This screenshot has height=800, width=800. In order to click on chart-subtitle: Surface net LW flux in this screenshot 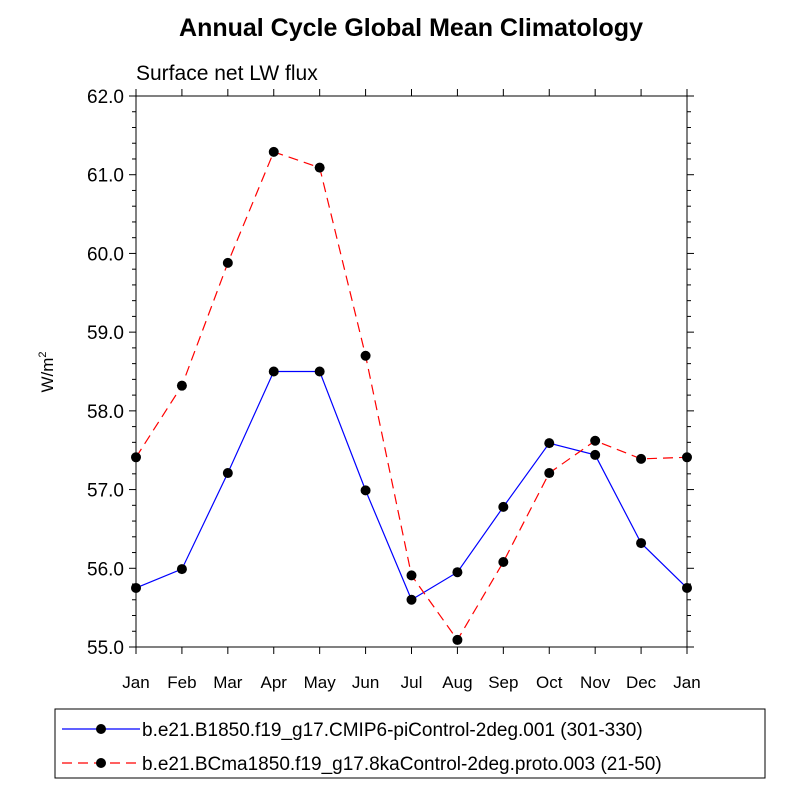, I will do `click(227, 73)`.